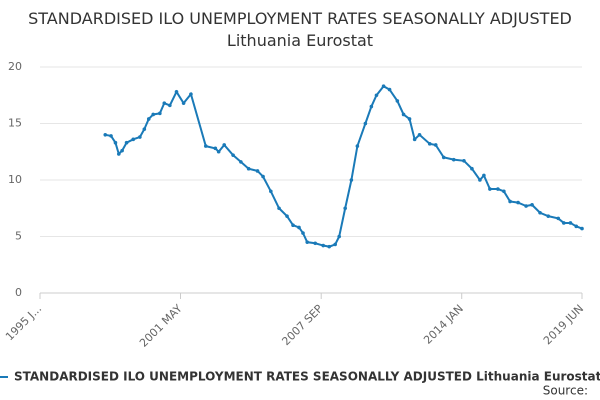 The image size is (600, 400). Describe the element at coordinates (302, 325) in the screenshot. I see `x-tick-label: 2007 SEP` at that location.